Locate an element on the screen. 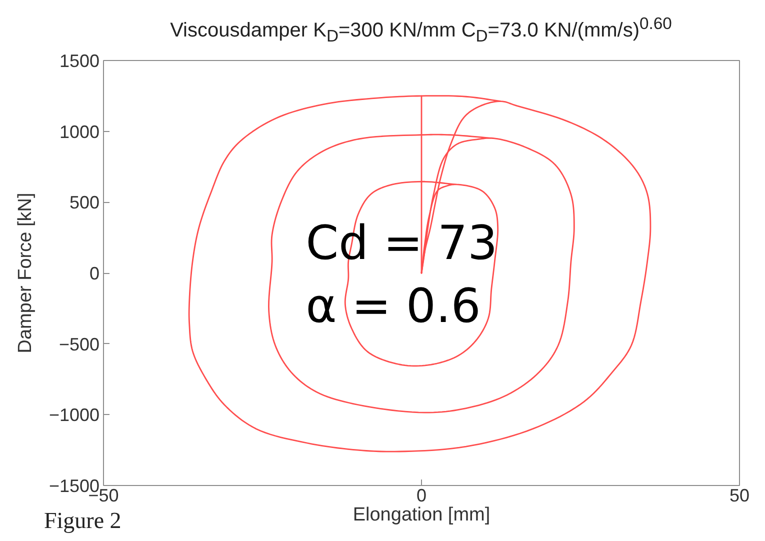 This screenshot has width=765, height=541. y-tick-label: 1500 is located at coordinates (79, 61).